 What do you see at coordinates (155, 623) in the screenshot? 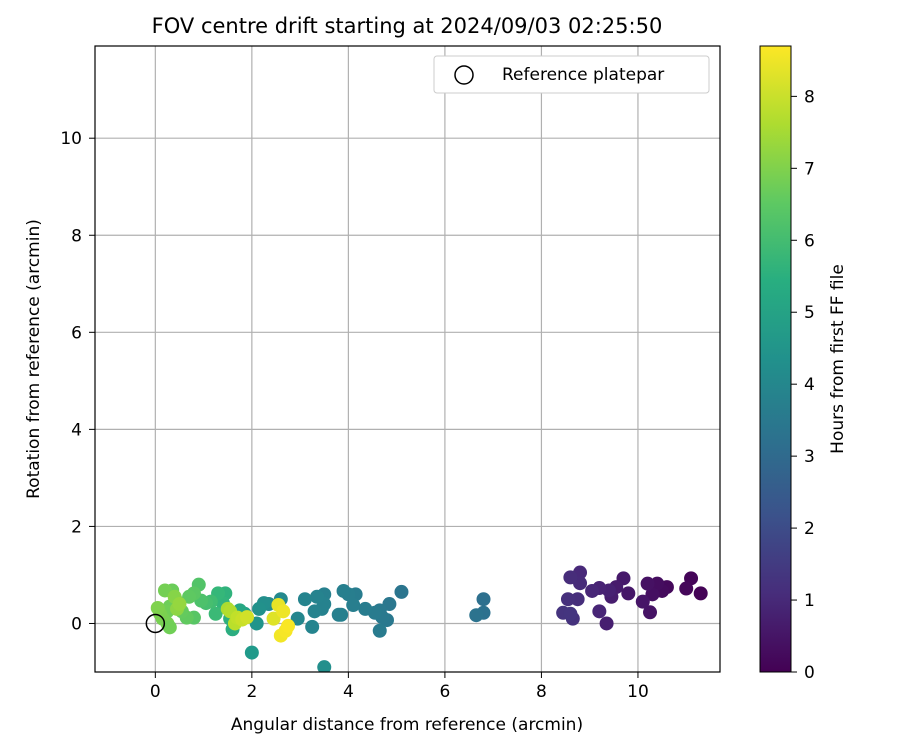
I see `reference-platepar-marker` at bounding box center [155, 623].